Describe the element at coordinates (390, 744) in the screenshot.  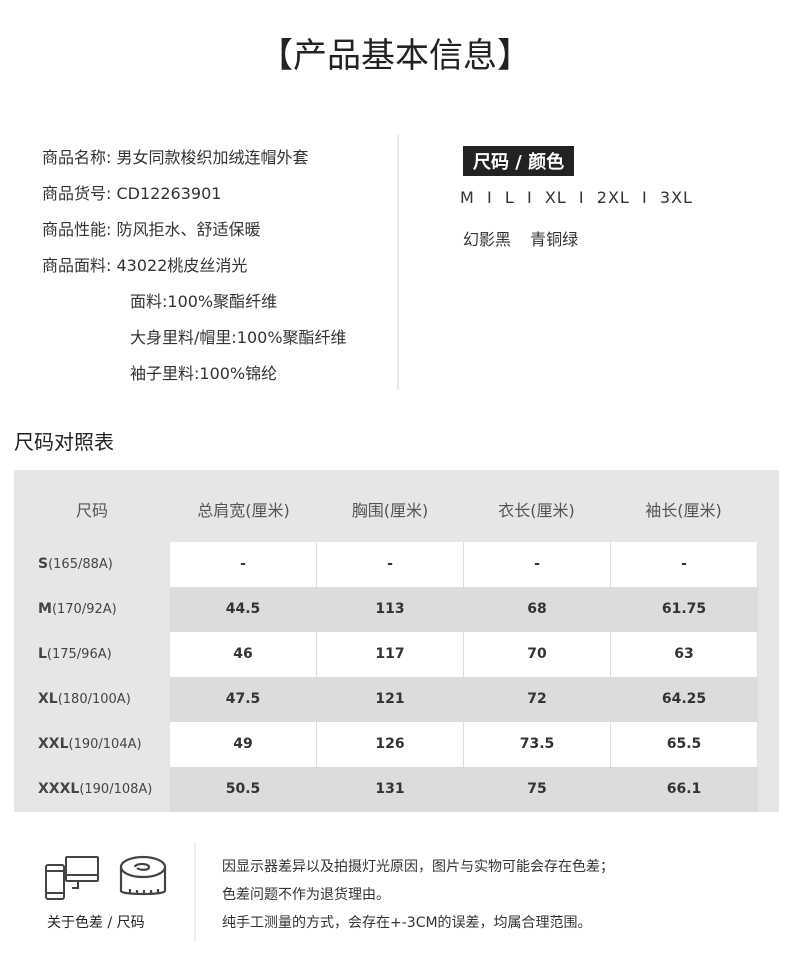
I see `table-cell: 126` at that location.